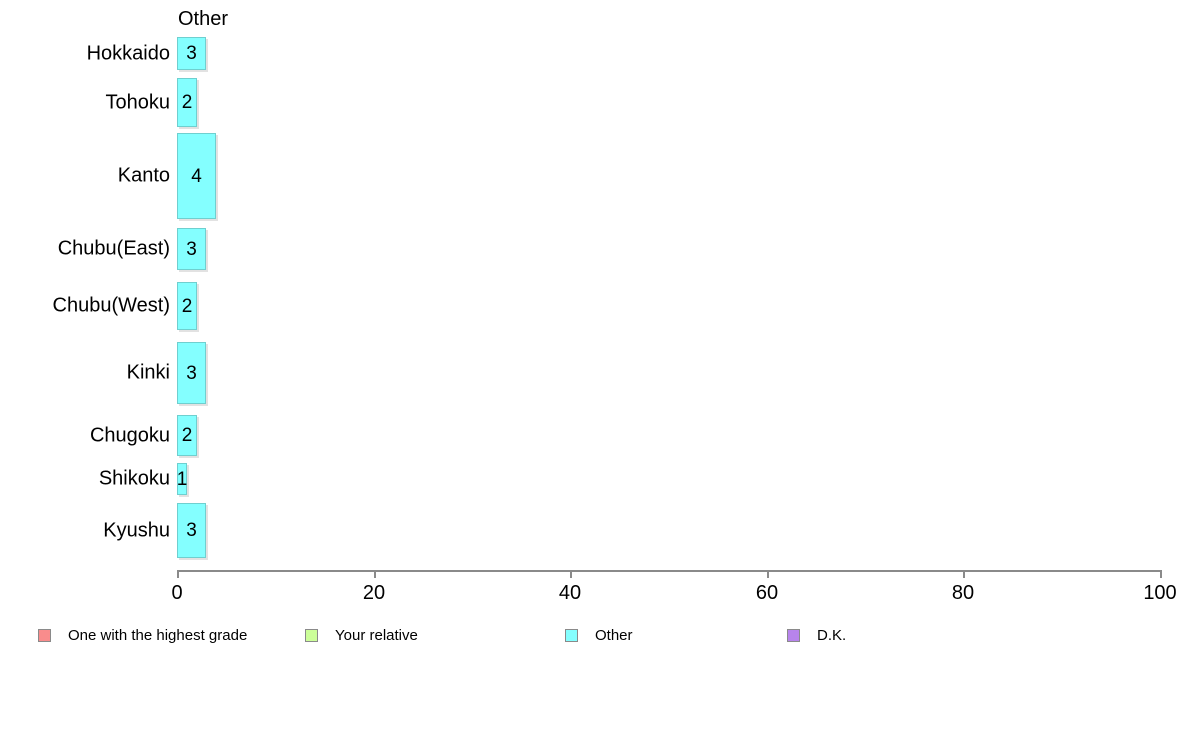 This screenshot has width=1188, height=736. Describe the element at coordinates (1160, 593) in the screenshot. I see `x-axis-tick-label: 100` at that location.